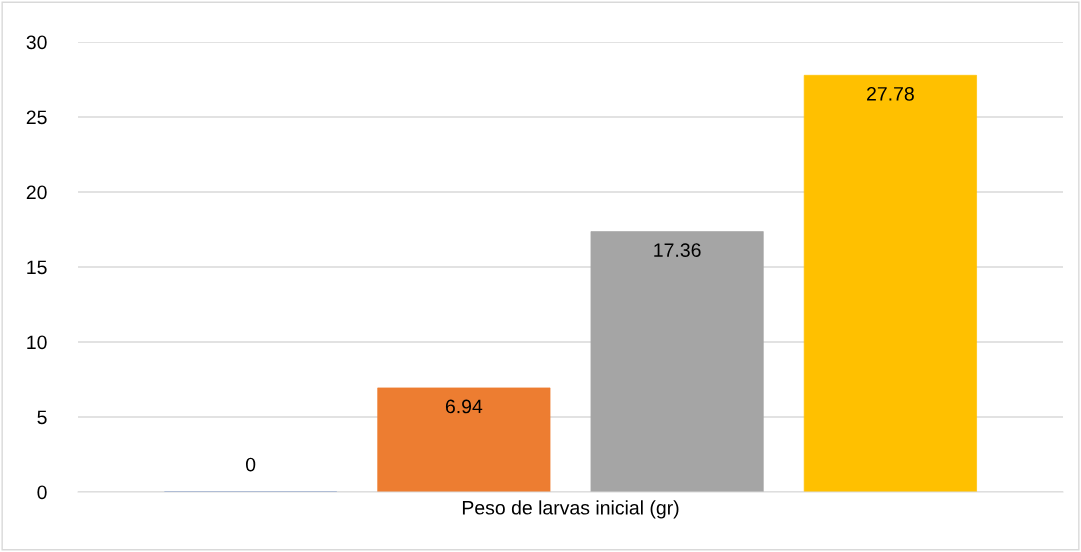 The height and width of the screenshot is (552, 1081). What do you see at coordinates (37, 267) in the screenshot?
I see `y-tick-label: 15` at bounding box center [37, 267].